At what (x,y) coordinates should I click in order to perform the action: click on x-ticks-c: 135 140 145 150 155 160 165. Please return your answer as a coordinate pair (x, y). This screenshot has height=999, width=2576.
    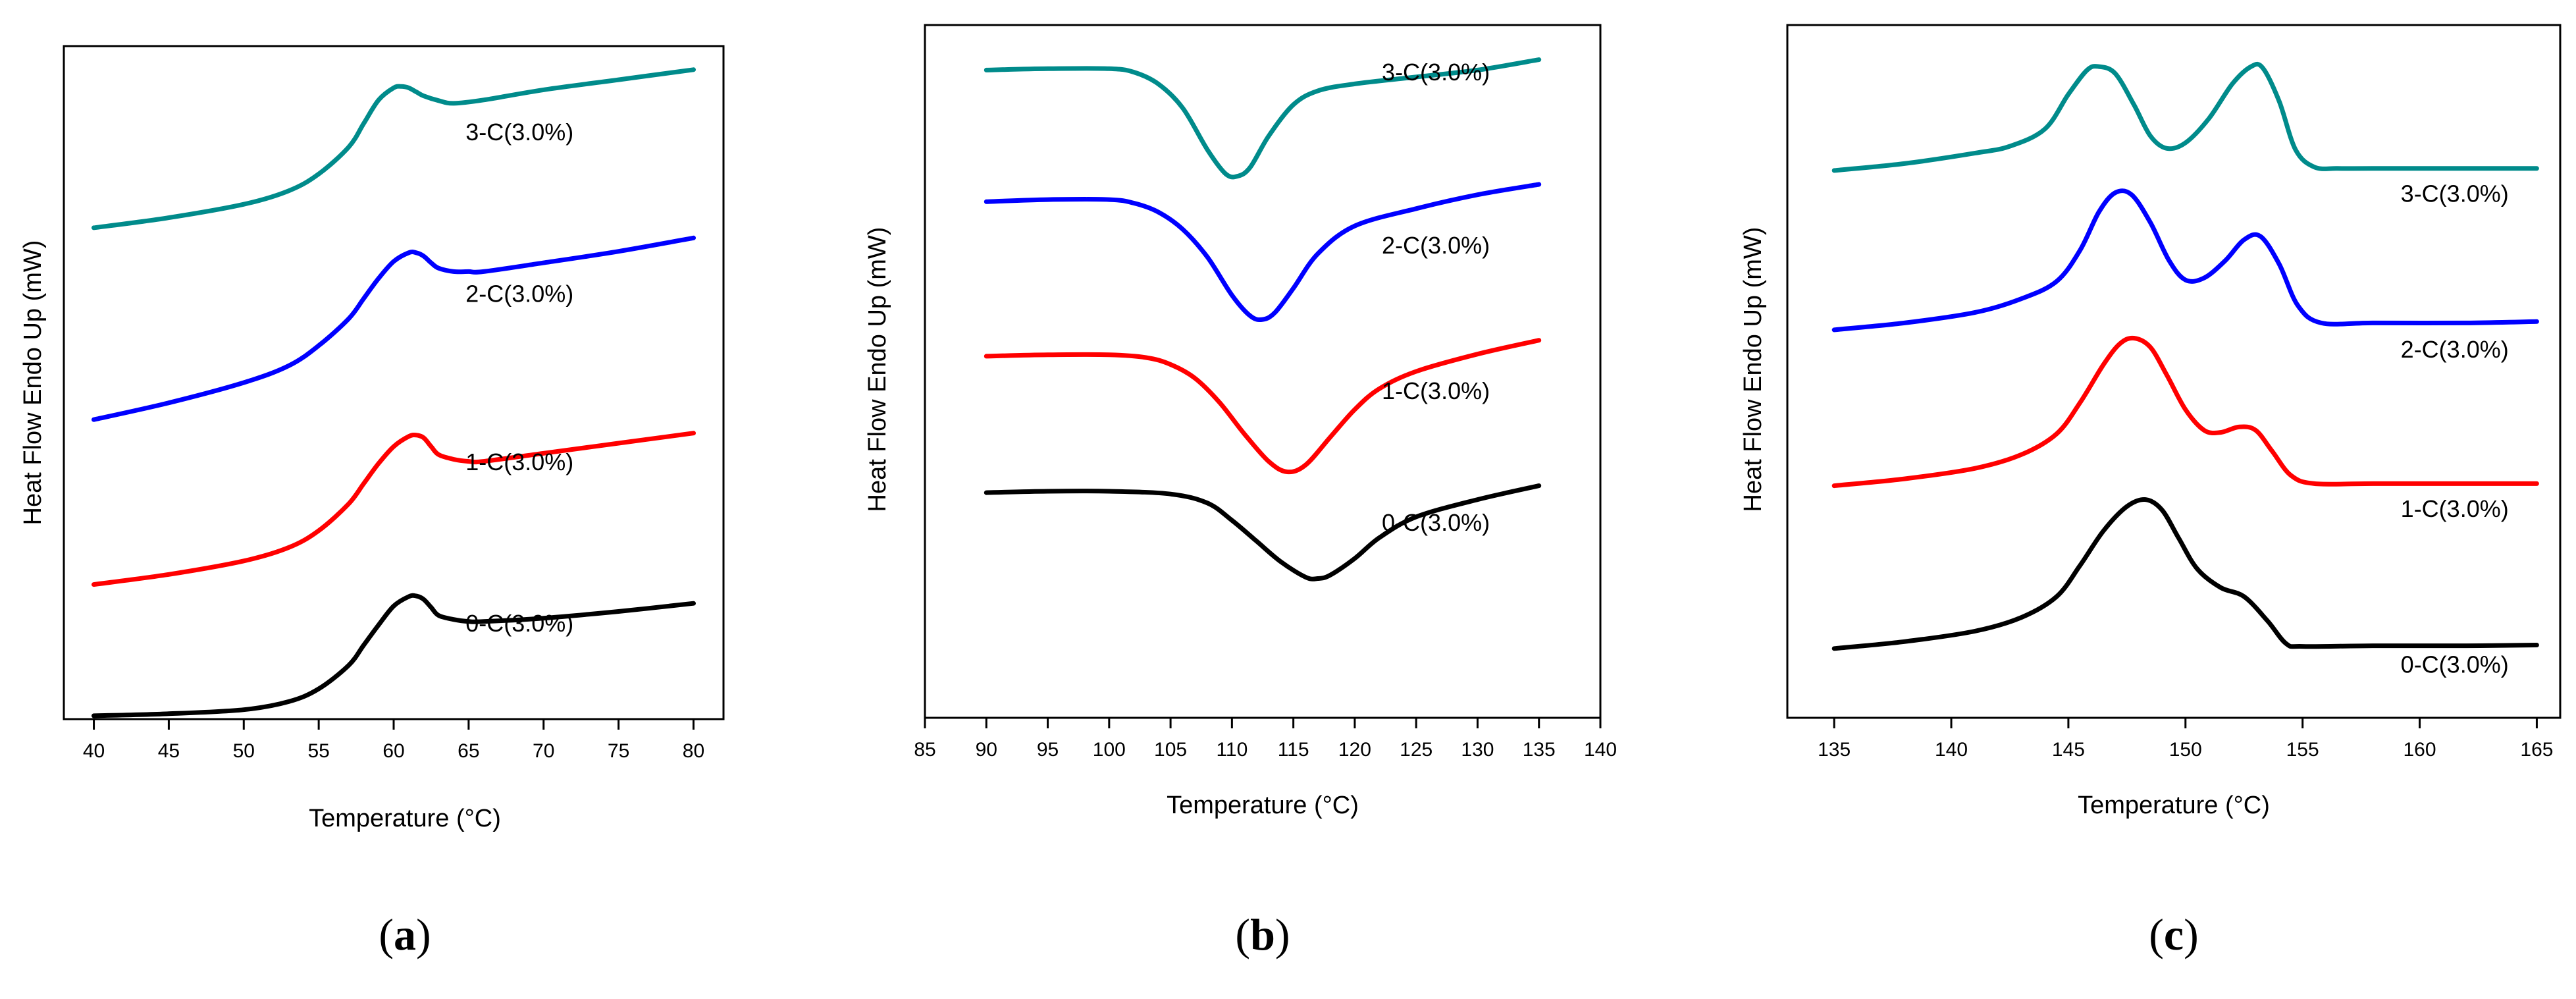
    Looking at the image, I should click on (2185, 740).